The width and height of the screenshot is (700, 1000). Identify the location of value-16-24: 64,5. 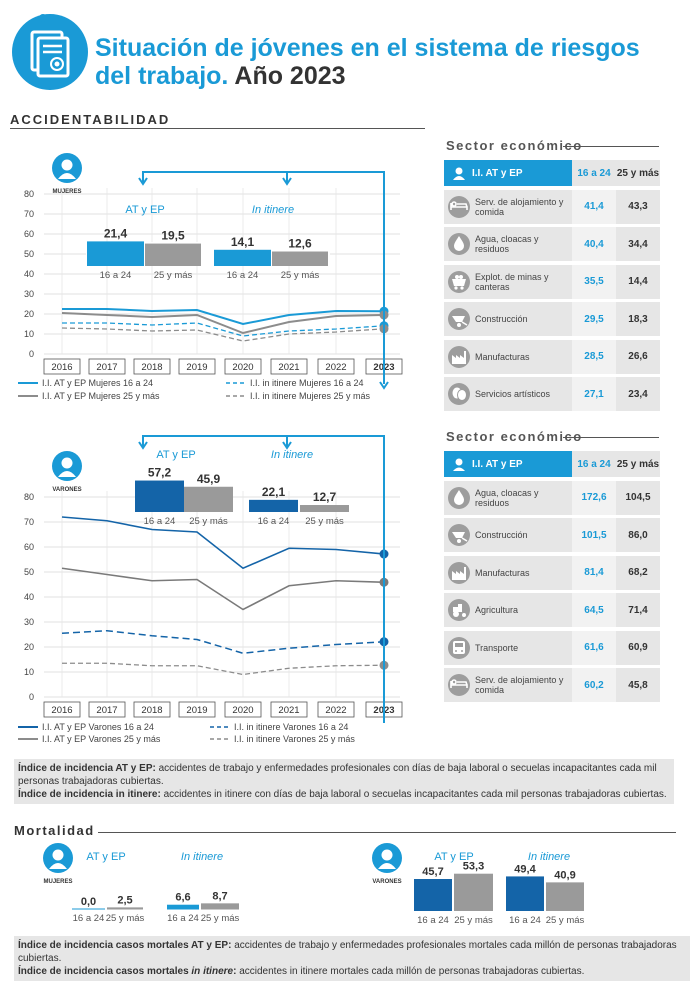
(594, 610).